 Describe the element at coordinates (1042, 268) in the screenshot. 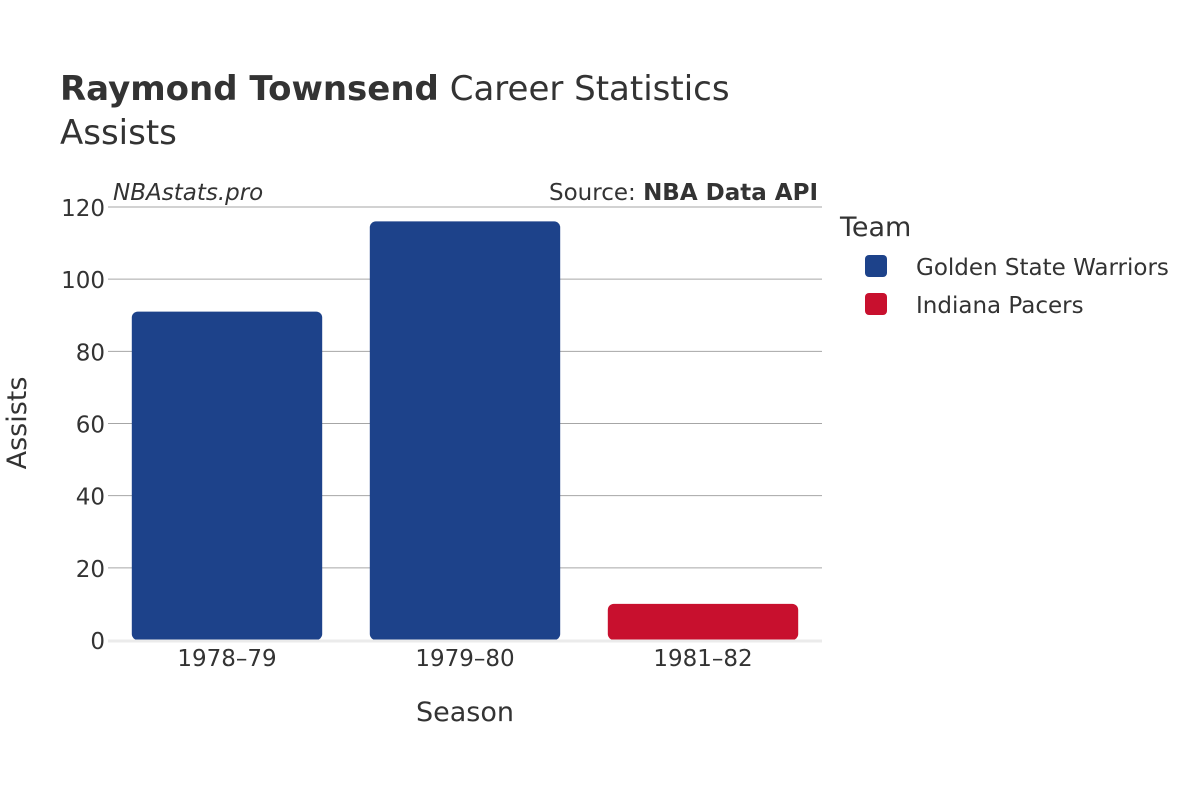

I see `legend-label: Golden State Warriors` at that location.